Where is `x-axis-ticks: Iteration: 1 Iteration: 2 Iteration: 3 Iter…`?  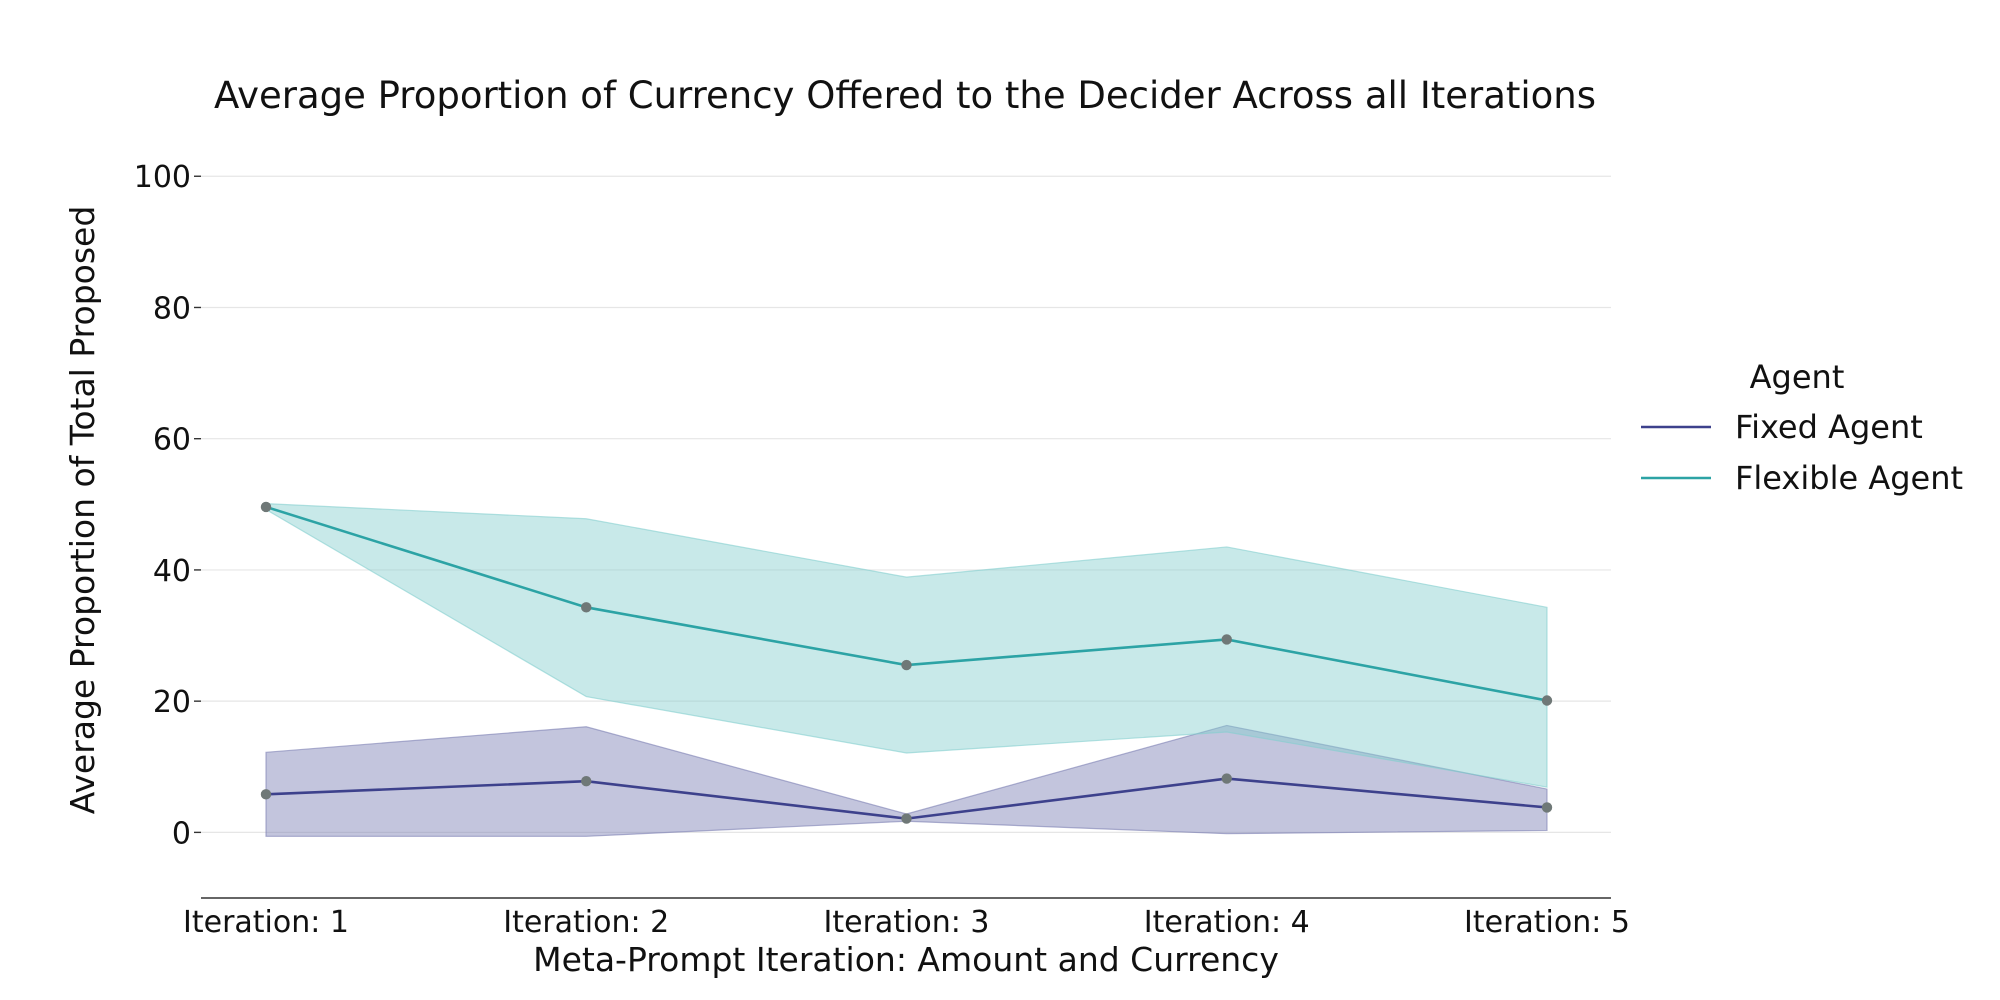 x-axis-ticks: Iteration: 1 Iteration: 2 Iteration: 3 Iter… is located at coordinates (906, 922).